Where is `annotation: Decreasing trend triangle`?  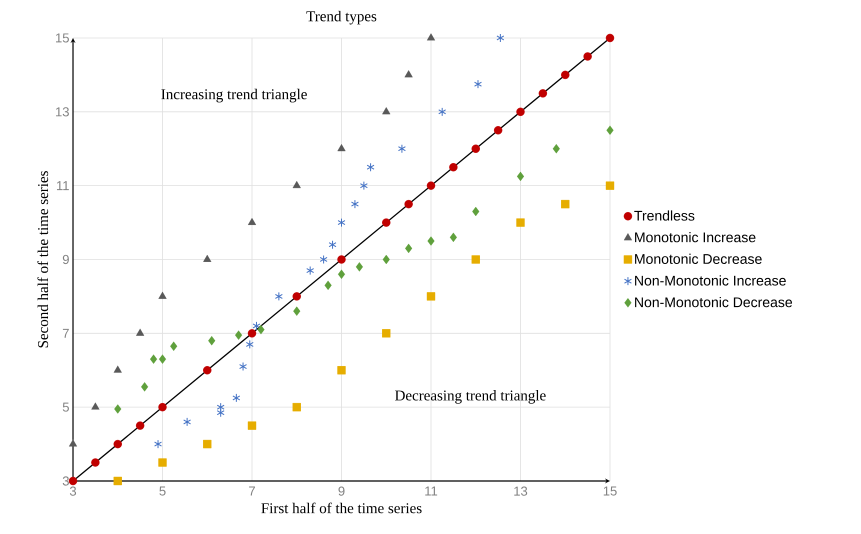
annotation: Decreasing trend triangle is located at coordinates (470, 397).